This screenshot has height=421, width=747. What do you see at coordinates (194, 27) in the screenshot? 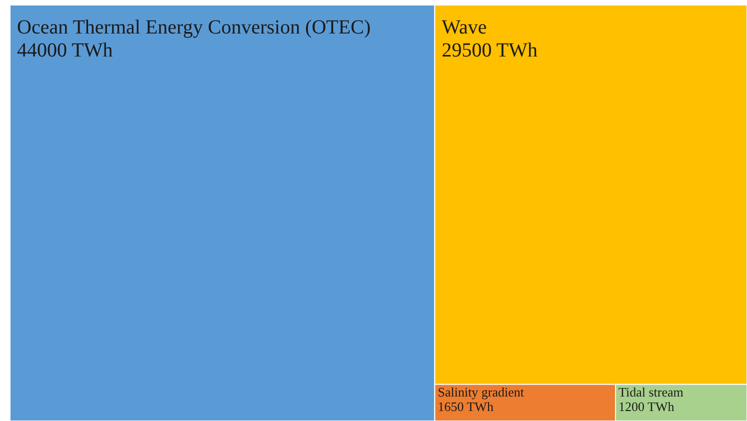
I see `category-label: Ocean Thermal Energy Conversion (OTEC)` at bounding box center [194, 27].